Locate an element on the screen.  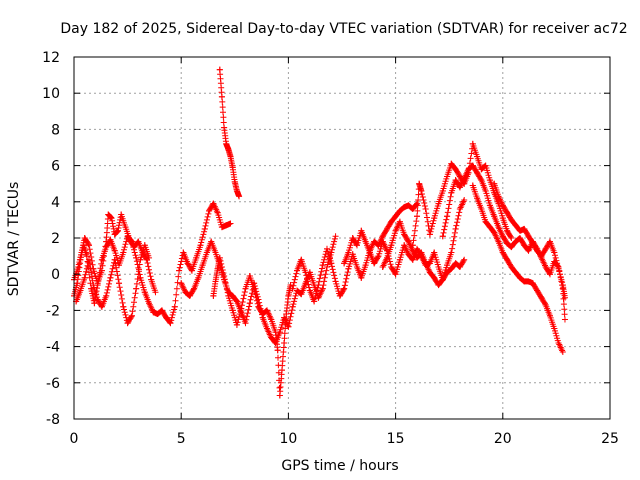
y-tick-label: -8 is located at coordinates (53, 420).